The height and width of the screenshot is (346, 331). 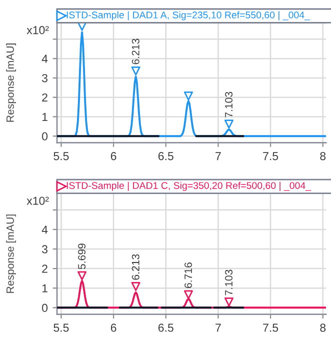 I want to click on annotation: 6.716, so click(x=188, y=275).